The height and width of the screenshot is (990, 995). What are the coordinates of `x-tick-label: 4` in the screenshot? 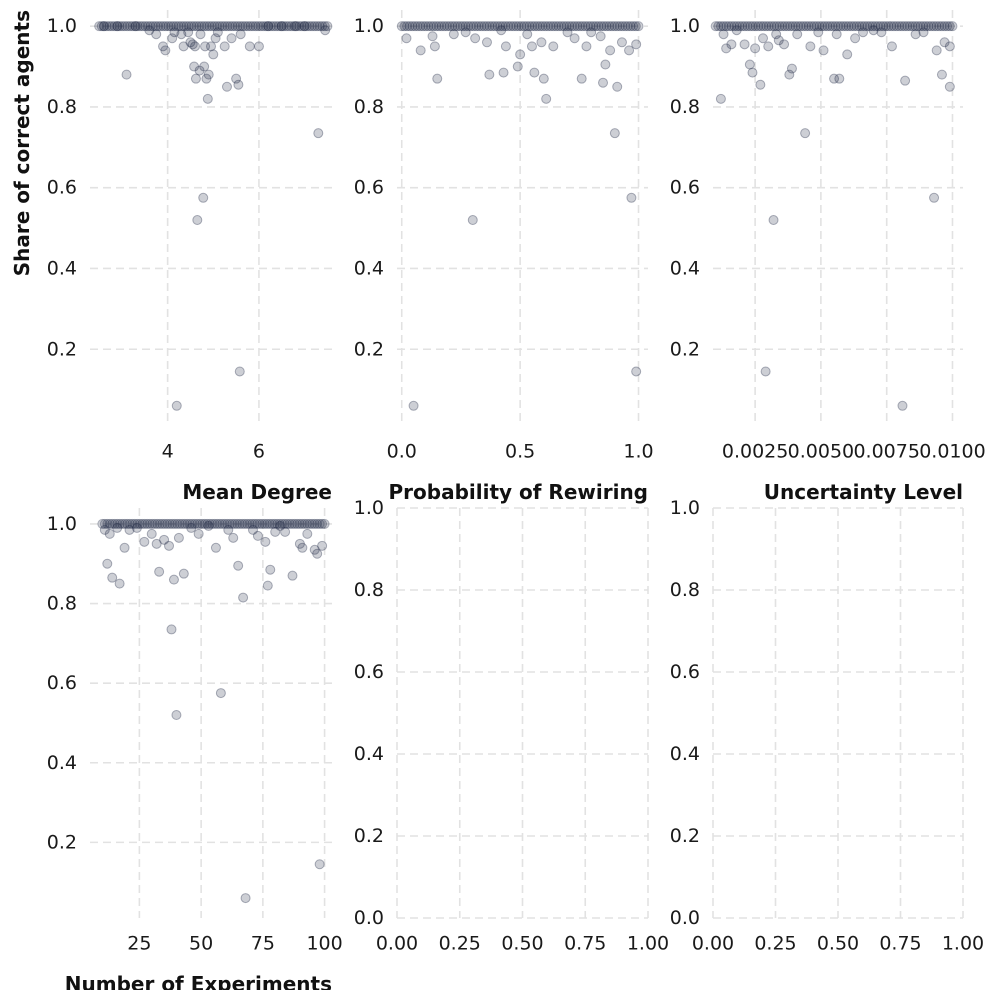 It's located at (168, 452).